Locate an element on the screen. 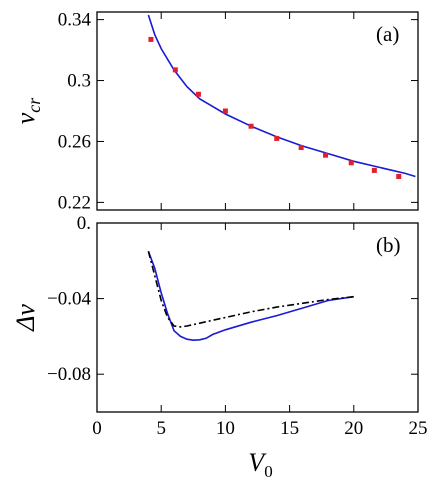  panel-label: (b) is located at coordinates (388, 245).